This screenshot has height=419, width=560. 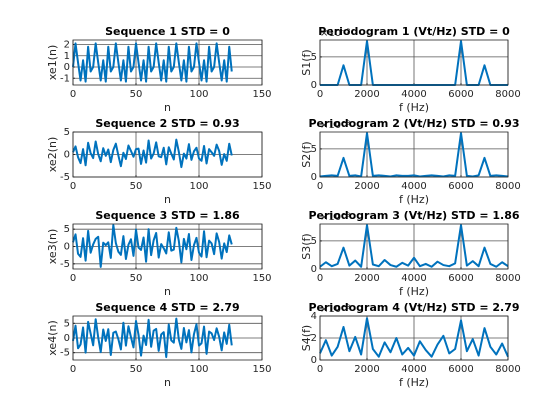 I want to click on axes-title: Sequence 1 STD = 0, so click(x=167, y=31).